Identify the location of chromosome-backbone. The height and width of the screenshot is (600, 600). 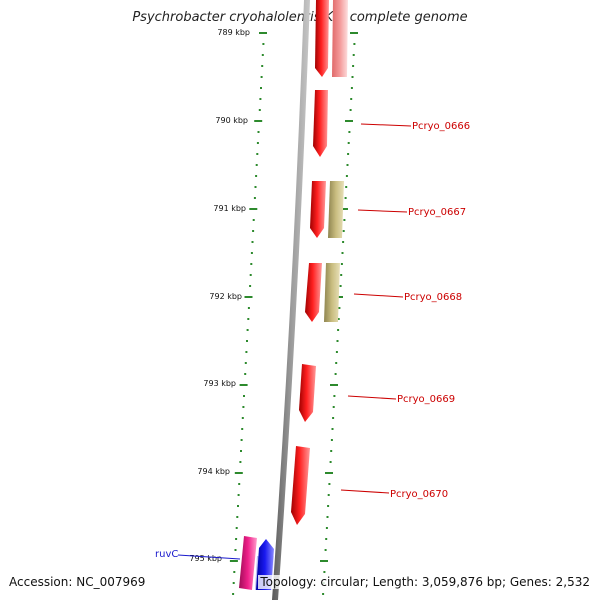
(291, 300).